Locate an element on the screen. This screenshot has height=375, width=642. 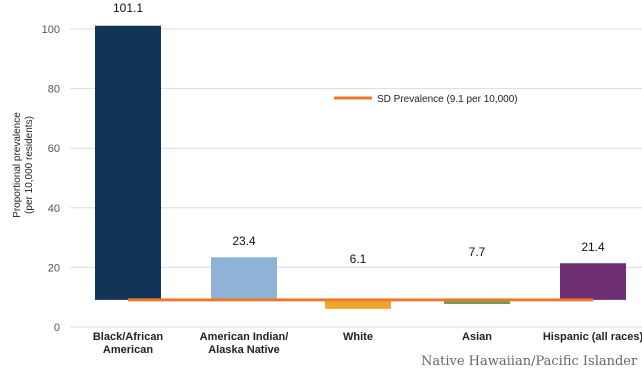
data-label: 6.1 is located at coordinates (358, 259).